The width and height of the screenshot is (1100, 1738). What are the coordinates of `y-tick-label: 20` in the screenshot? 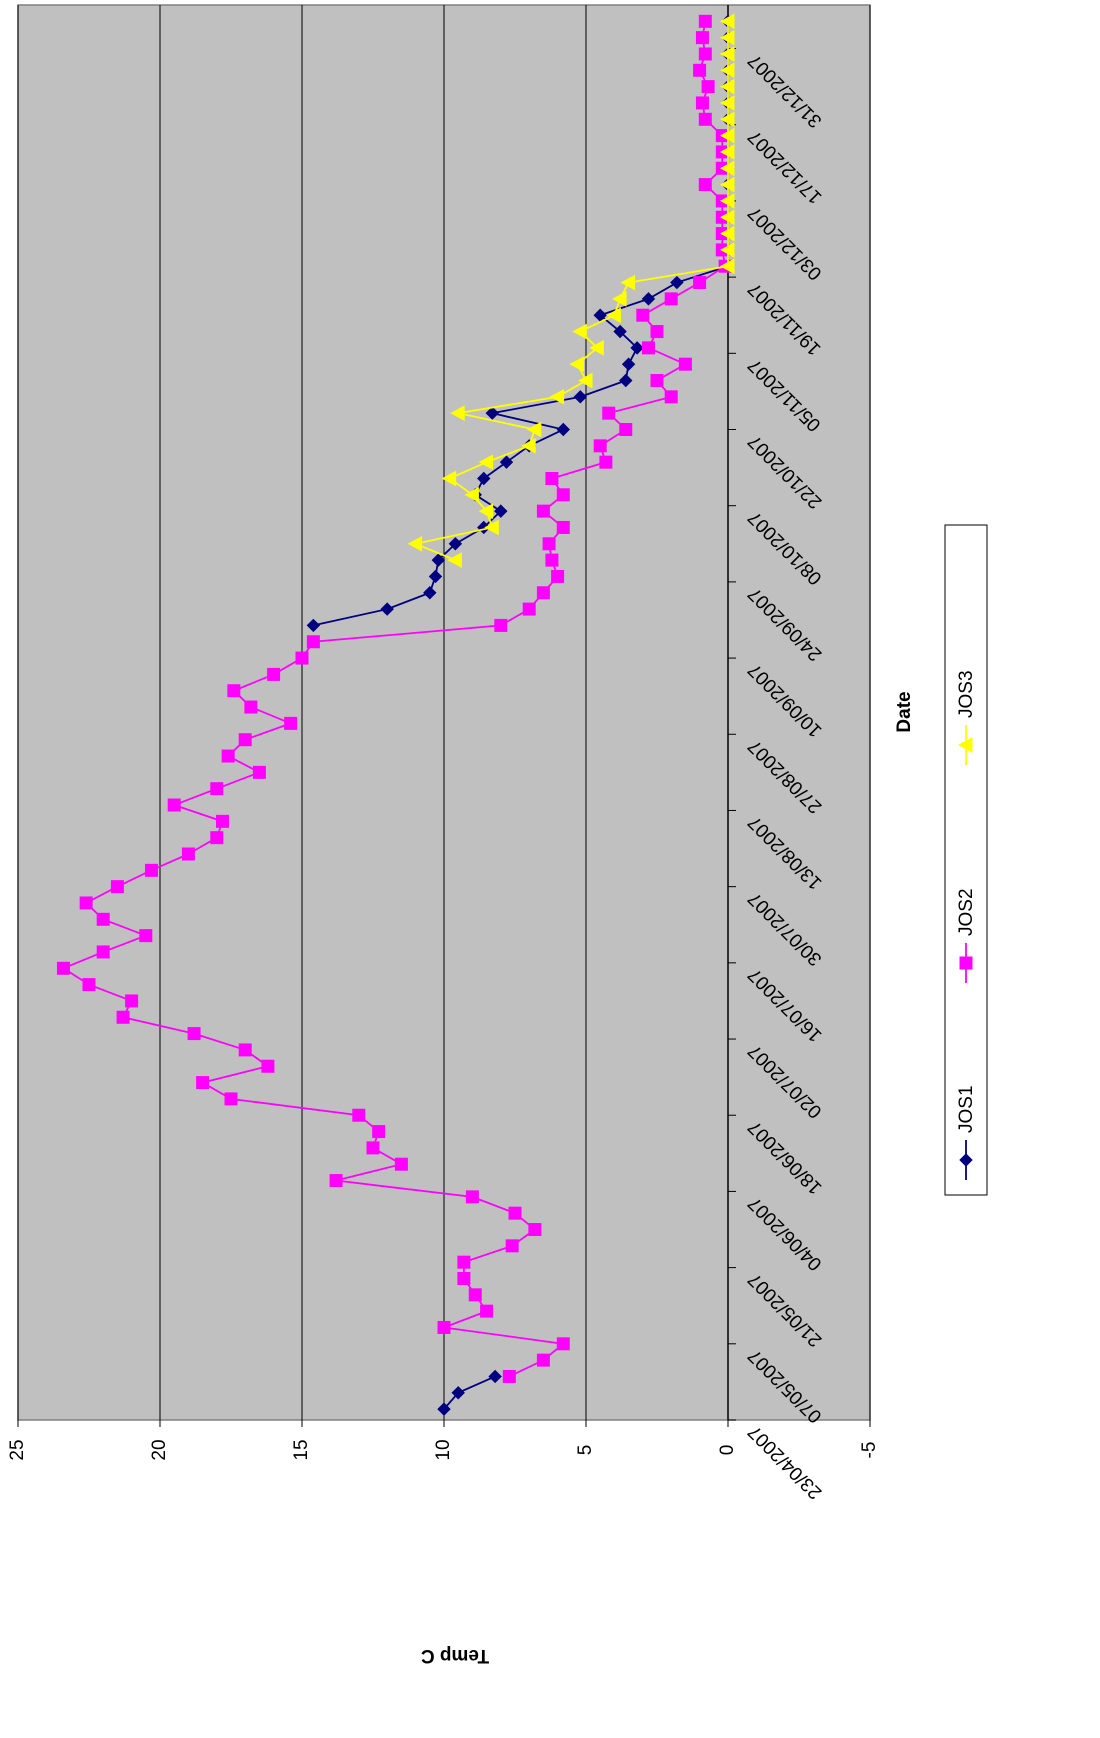 It's located at (159, 1449).